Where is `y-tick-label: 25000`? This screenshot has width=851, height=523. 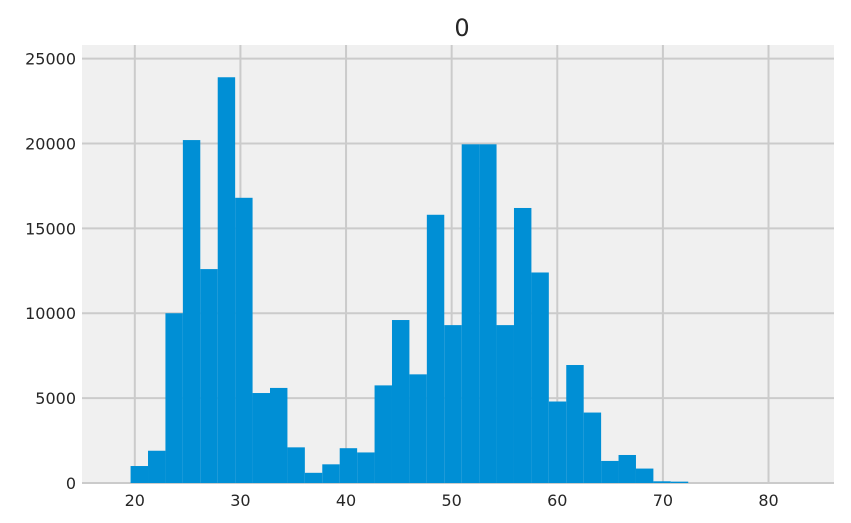 y-tick-label: 25000 is located at coordinates (50, 59).